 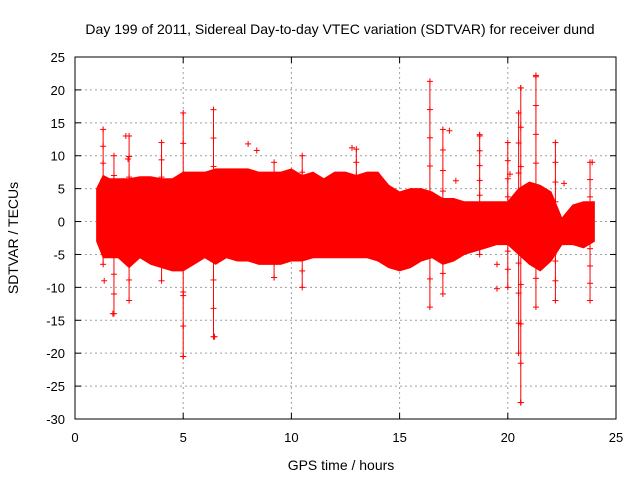 What do you see at coordinates (341, 465) in the screenshot?
I see `x-axis-label: GPS time / hours` at bounding box center [341, 465].